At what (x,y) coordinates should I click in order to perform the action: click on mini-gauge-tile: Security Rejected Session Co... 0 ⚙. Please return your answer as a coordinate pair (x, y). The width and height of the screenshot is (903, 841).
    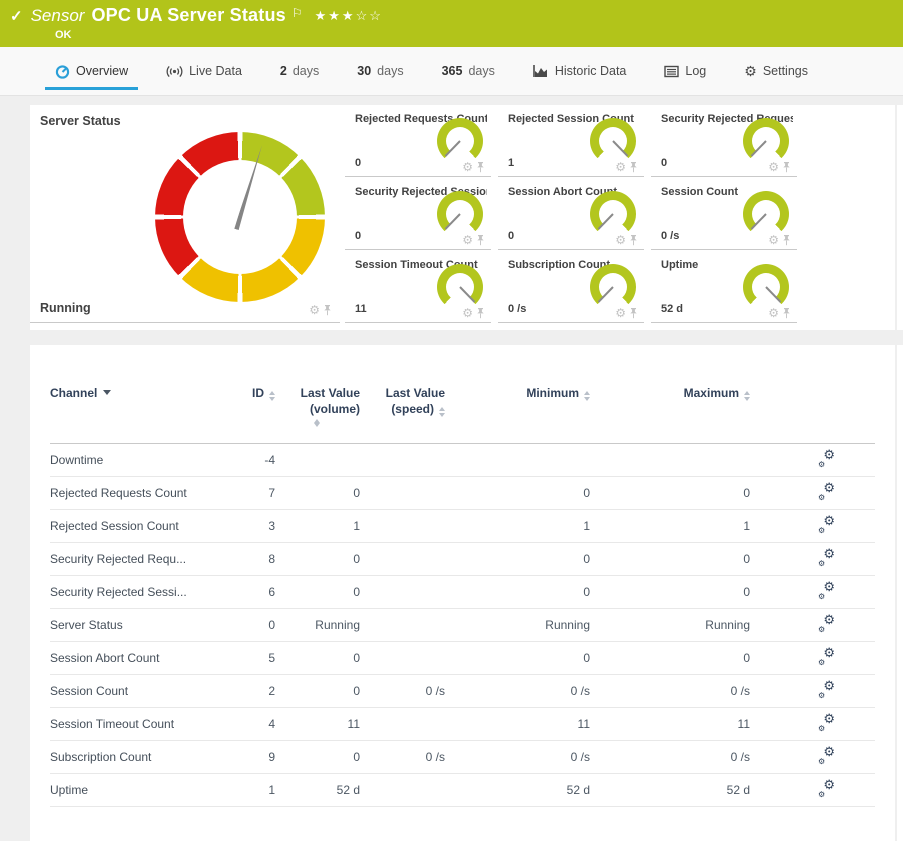
    Looking at the image, I should click on (418, 214).